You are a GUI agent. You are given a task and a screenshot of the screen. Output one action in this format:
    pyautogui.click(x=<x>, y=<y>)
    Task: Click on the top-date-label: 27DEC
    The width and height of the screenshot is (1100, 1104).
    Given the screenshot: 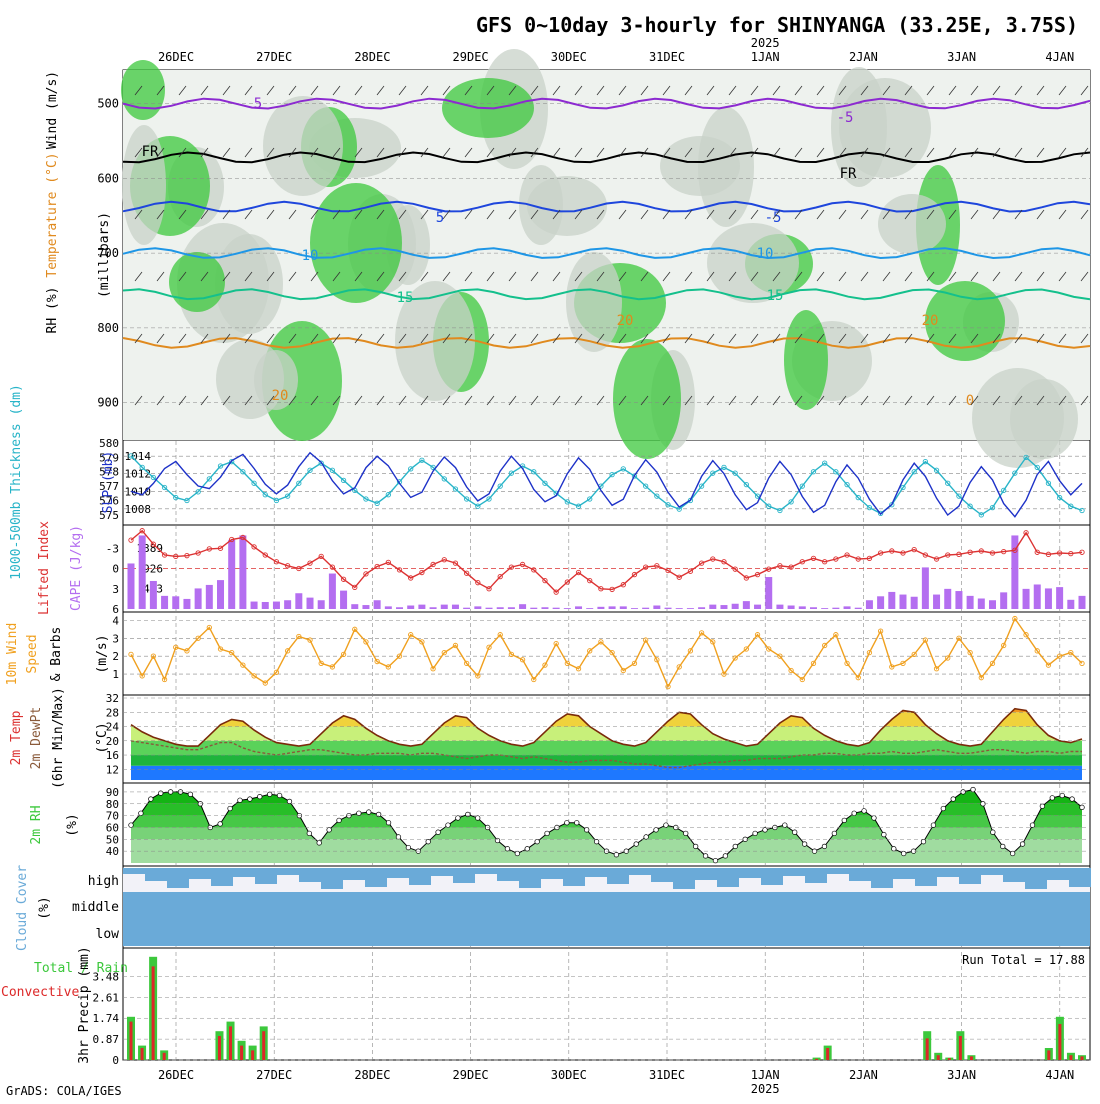 What is the action you would take?
    pyautogui.click(x=274, y=57)
    